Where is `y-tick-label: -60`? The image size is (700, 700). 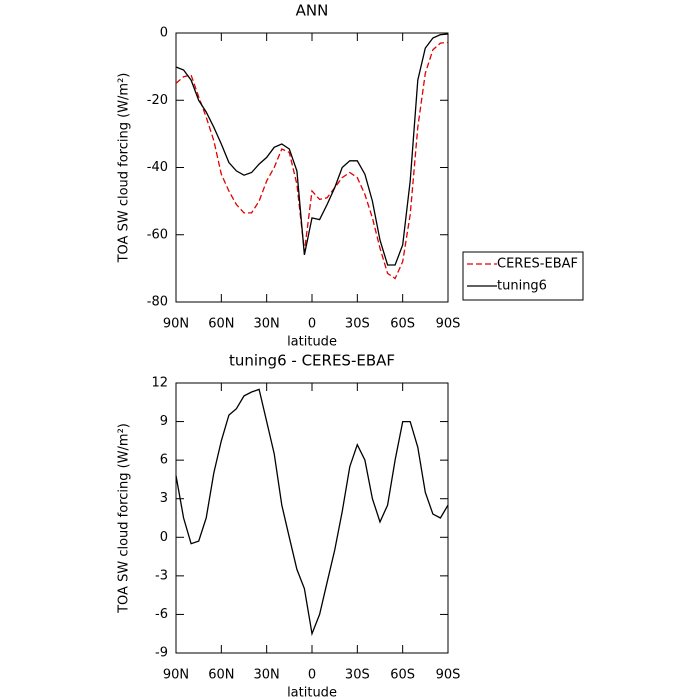
y-tick-label: -60 is located at coordinates (157, 234).